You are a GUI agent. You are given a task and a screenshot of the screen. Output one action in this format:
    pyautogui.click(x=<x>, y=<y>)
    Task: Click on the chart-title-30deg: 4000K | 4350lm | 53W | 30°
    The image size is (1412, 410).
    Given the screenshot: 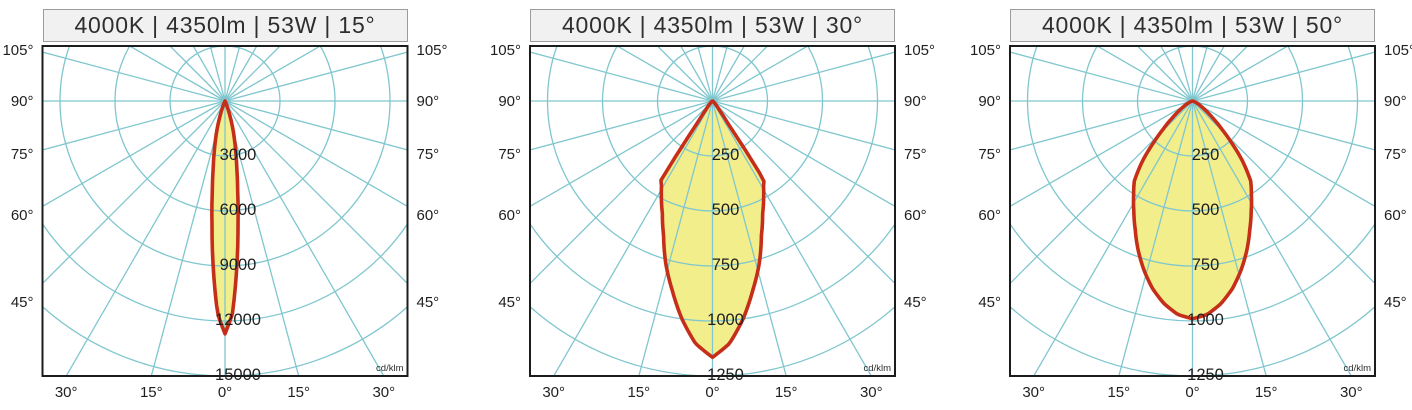 What is the action you would take?
    pyautogui.click(x=712, y=25)
    